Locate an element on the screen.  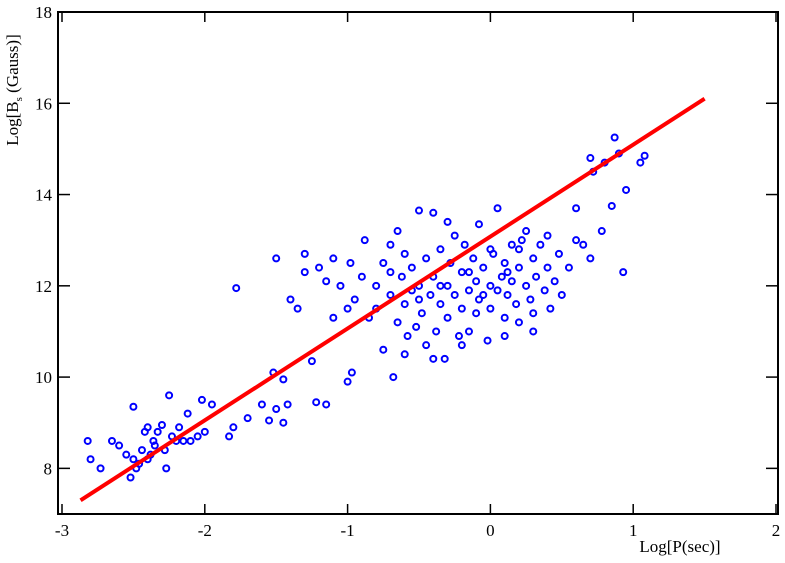
y-tick-label: 18 is located at coordinates (43, 12).